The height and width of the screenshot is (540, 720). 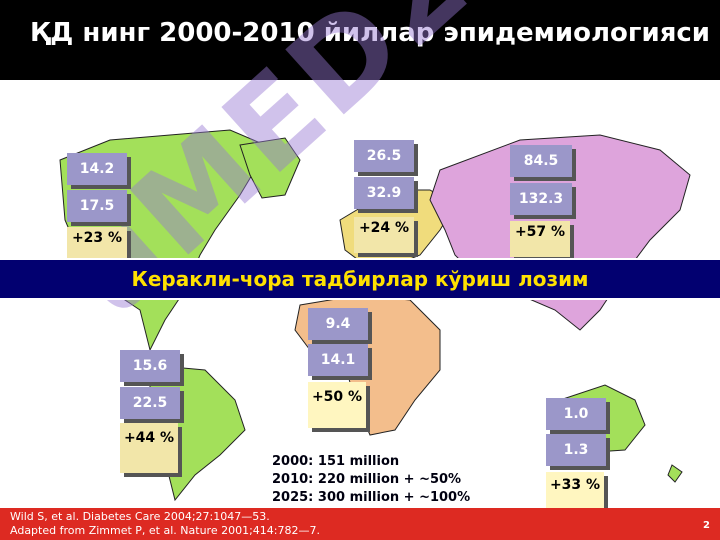 I want to click on australia-2010-value: 1.3, so click(x=576, y=450).